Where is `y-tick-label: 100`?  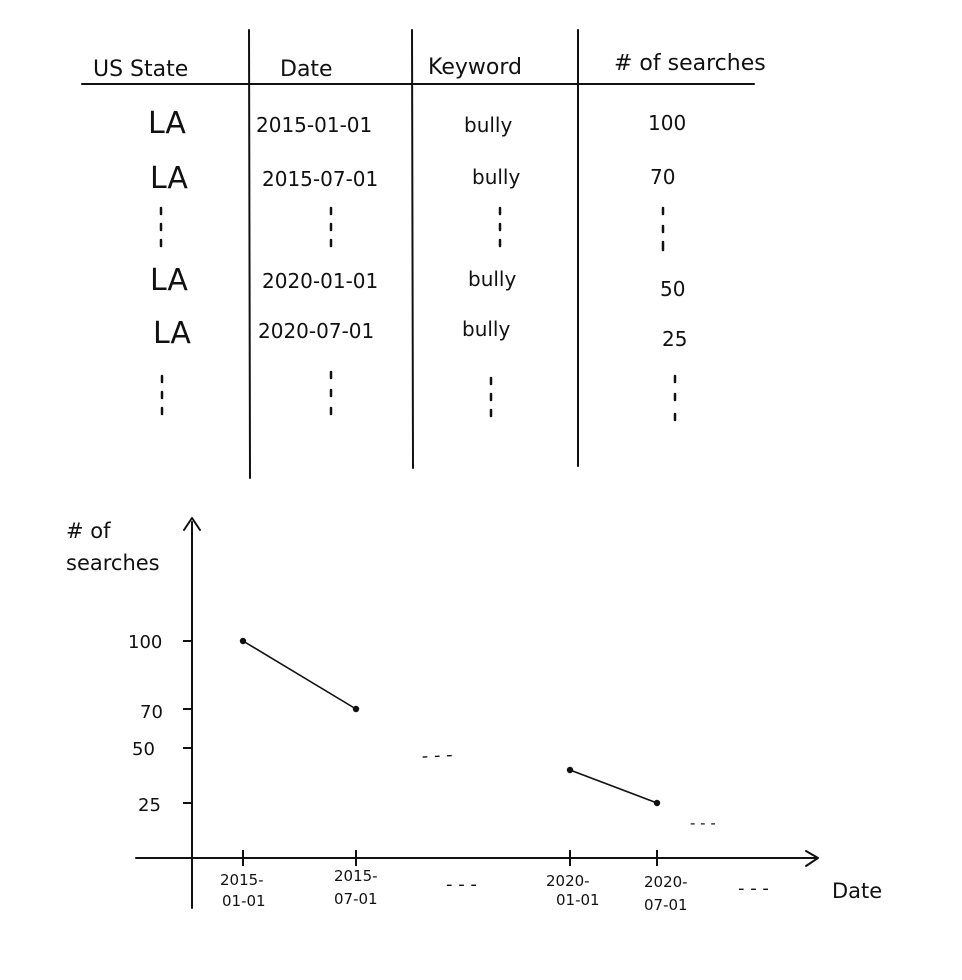
y-tick-label: 100 is located at coordinates (145, 642).